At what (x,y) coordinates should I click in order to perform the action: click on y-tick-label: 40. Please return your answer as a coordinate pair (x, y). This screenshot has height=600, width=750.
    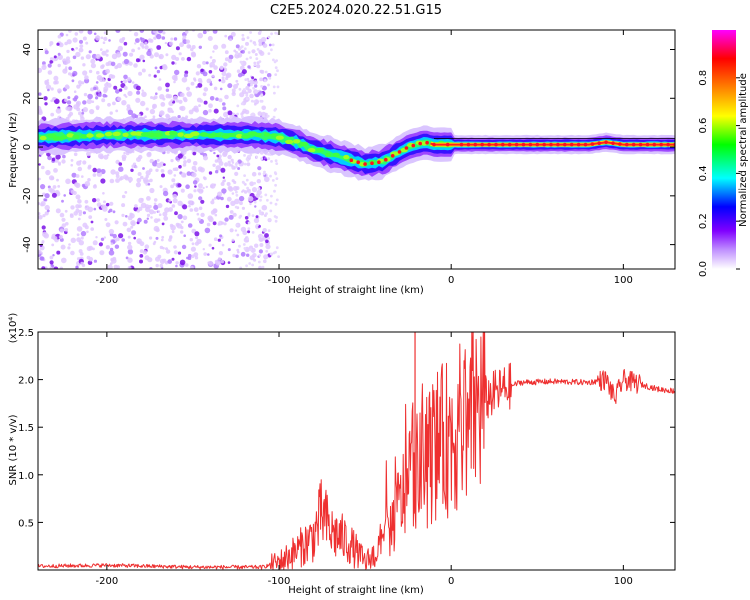
    Looking at the image, I should click on (27, 49).